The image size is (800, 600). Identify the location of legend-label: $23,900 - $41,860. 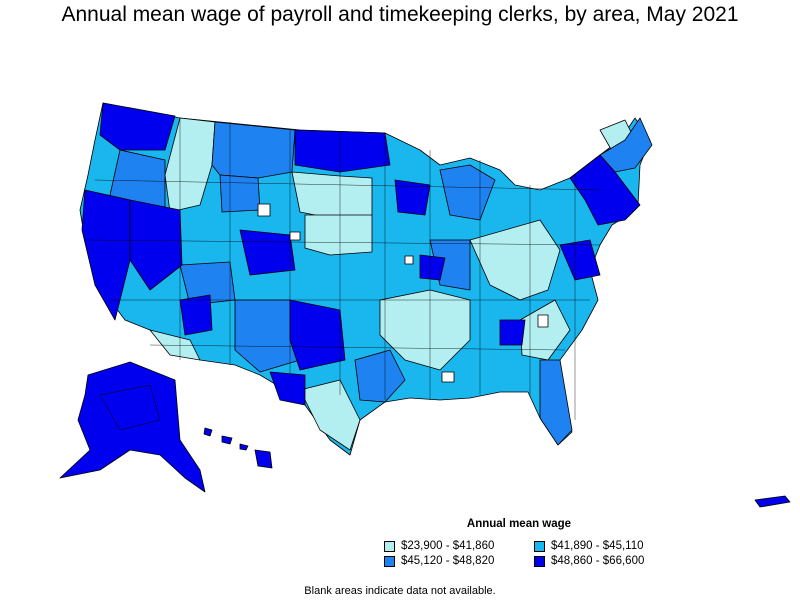
(448, 546).